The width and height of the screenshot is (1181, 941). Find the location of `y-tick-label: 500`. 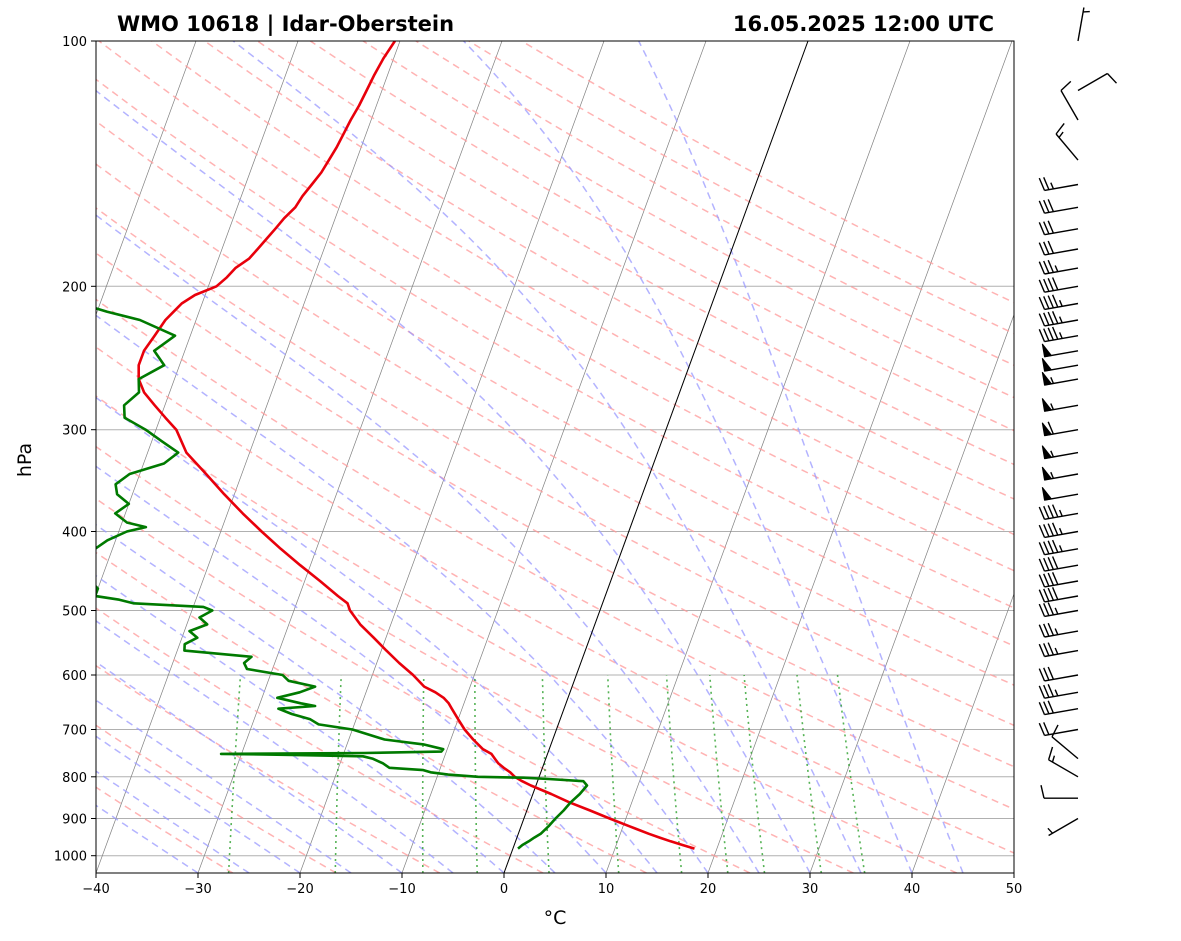

y-tick-label: 500 is located at coordinates (74, 612).